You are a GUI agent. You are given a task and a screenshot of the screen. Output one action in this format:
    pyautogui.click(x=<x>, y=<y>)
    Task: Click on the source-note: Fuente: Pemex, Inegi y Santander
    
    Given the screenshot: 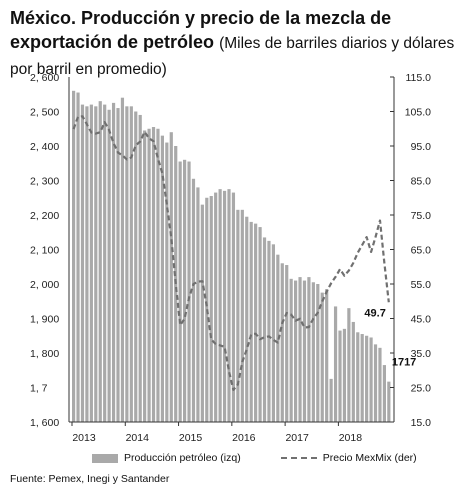 What is the action you would take?
    pyautogui.click(x=90, y=479)
    